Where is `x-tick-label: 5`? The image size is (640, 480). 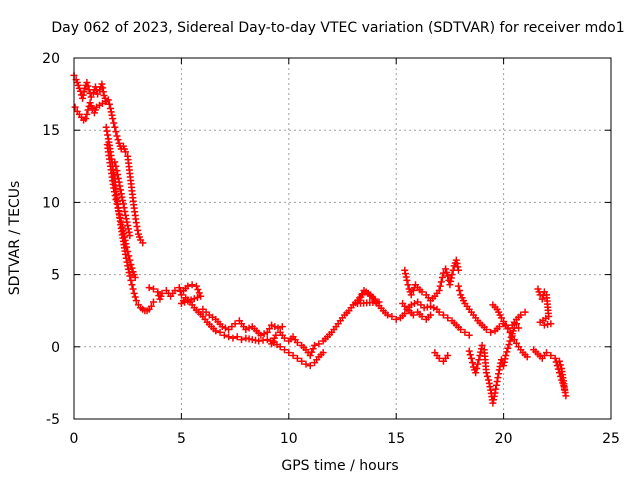 x-tick-label: 5 is located at coordinates (181, 439).